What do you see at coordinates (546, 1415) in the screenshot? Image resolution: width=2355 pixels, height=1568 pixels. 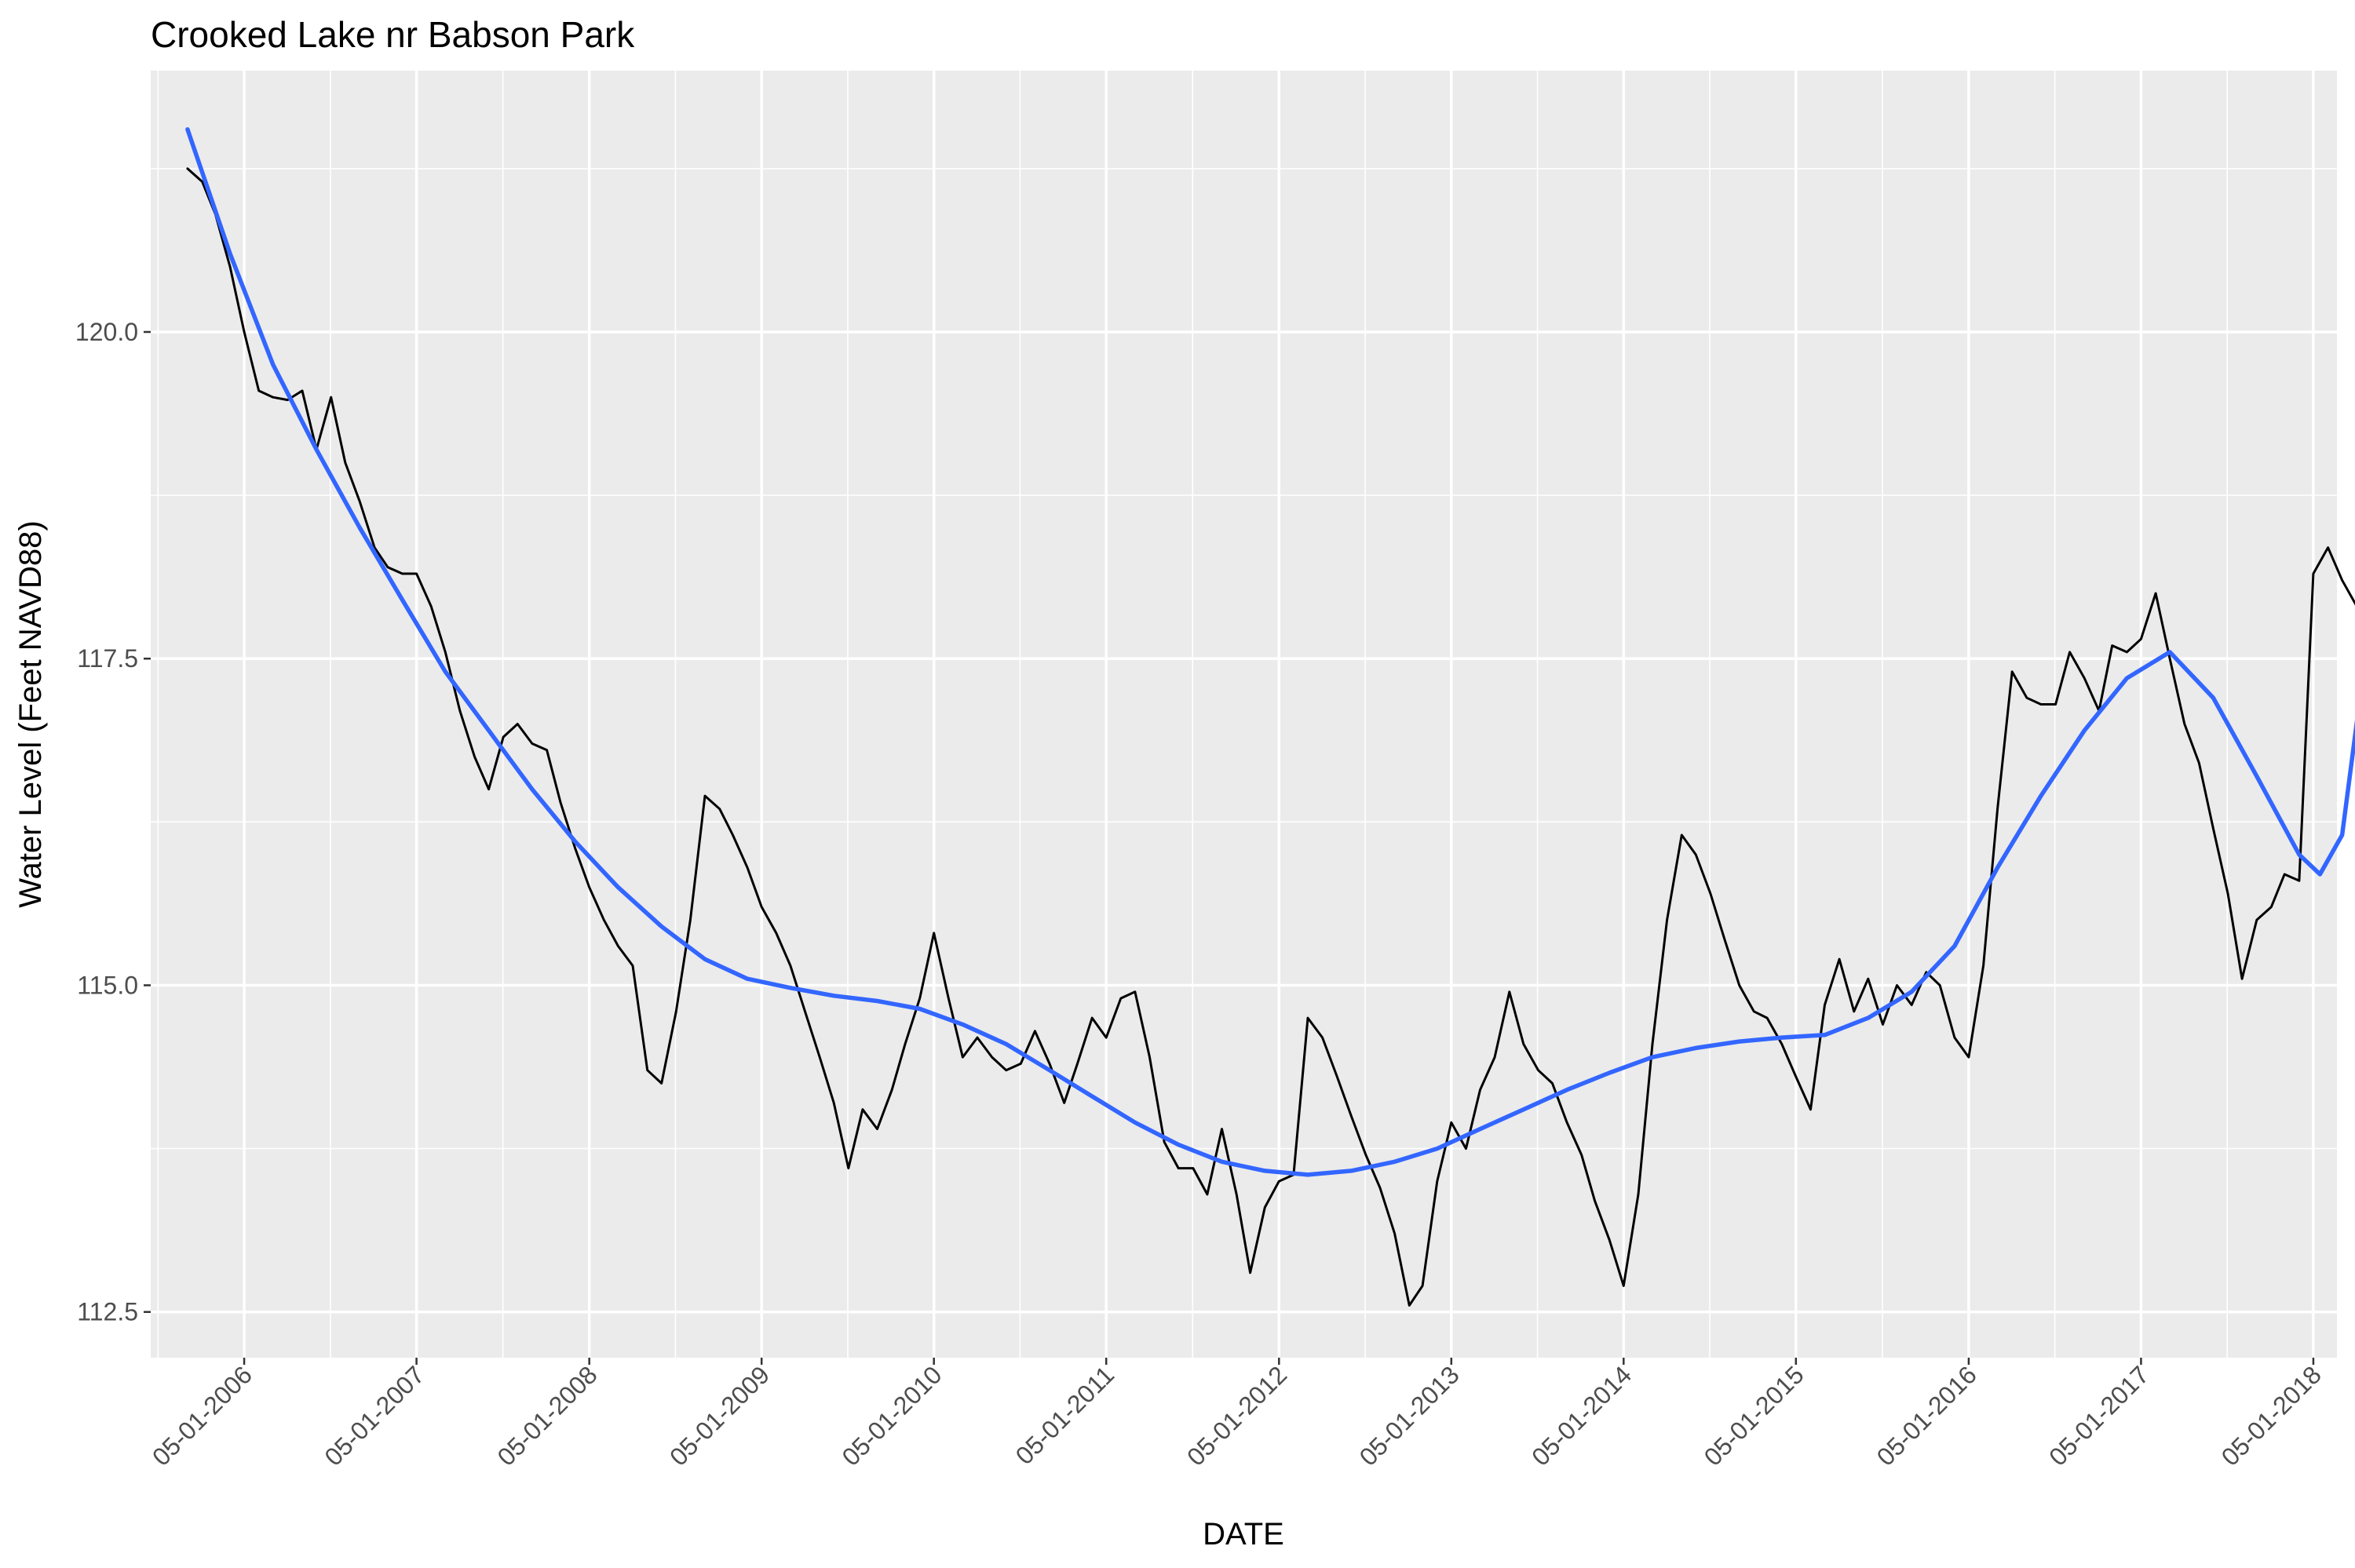 I see `x-tick-label: 05-01-2008` at bounding box center [546, 1415].